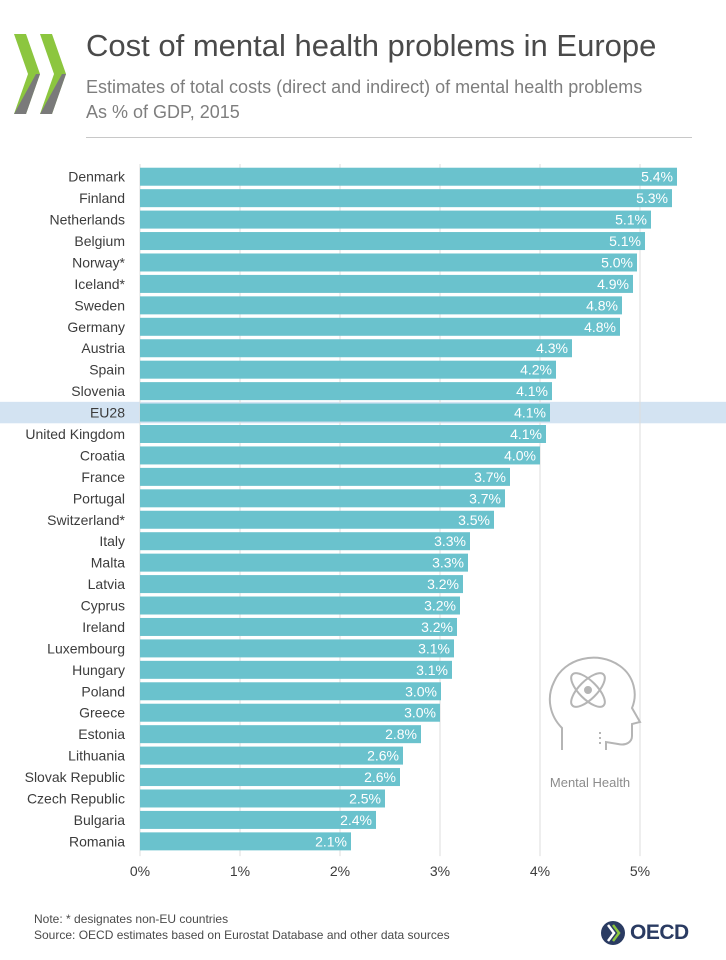  Describe the element at coordinates (103, 477) in the screenshot. I see `category-label: France` at that location.